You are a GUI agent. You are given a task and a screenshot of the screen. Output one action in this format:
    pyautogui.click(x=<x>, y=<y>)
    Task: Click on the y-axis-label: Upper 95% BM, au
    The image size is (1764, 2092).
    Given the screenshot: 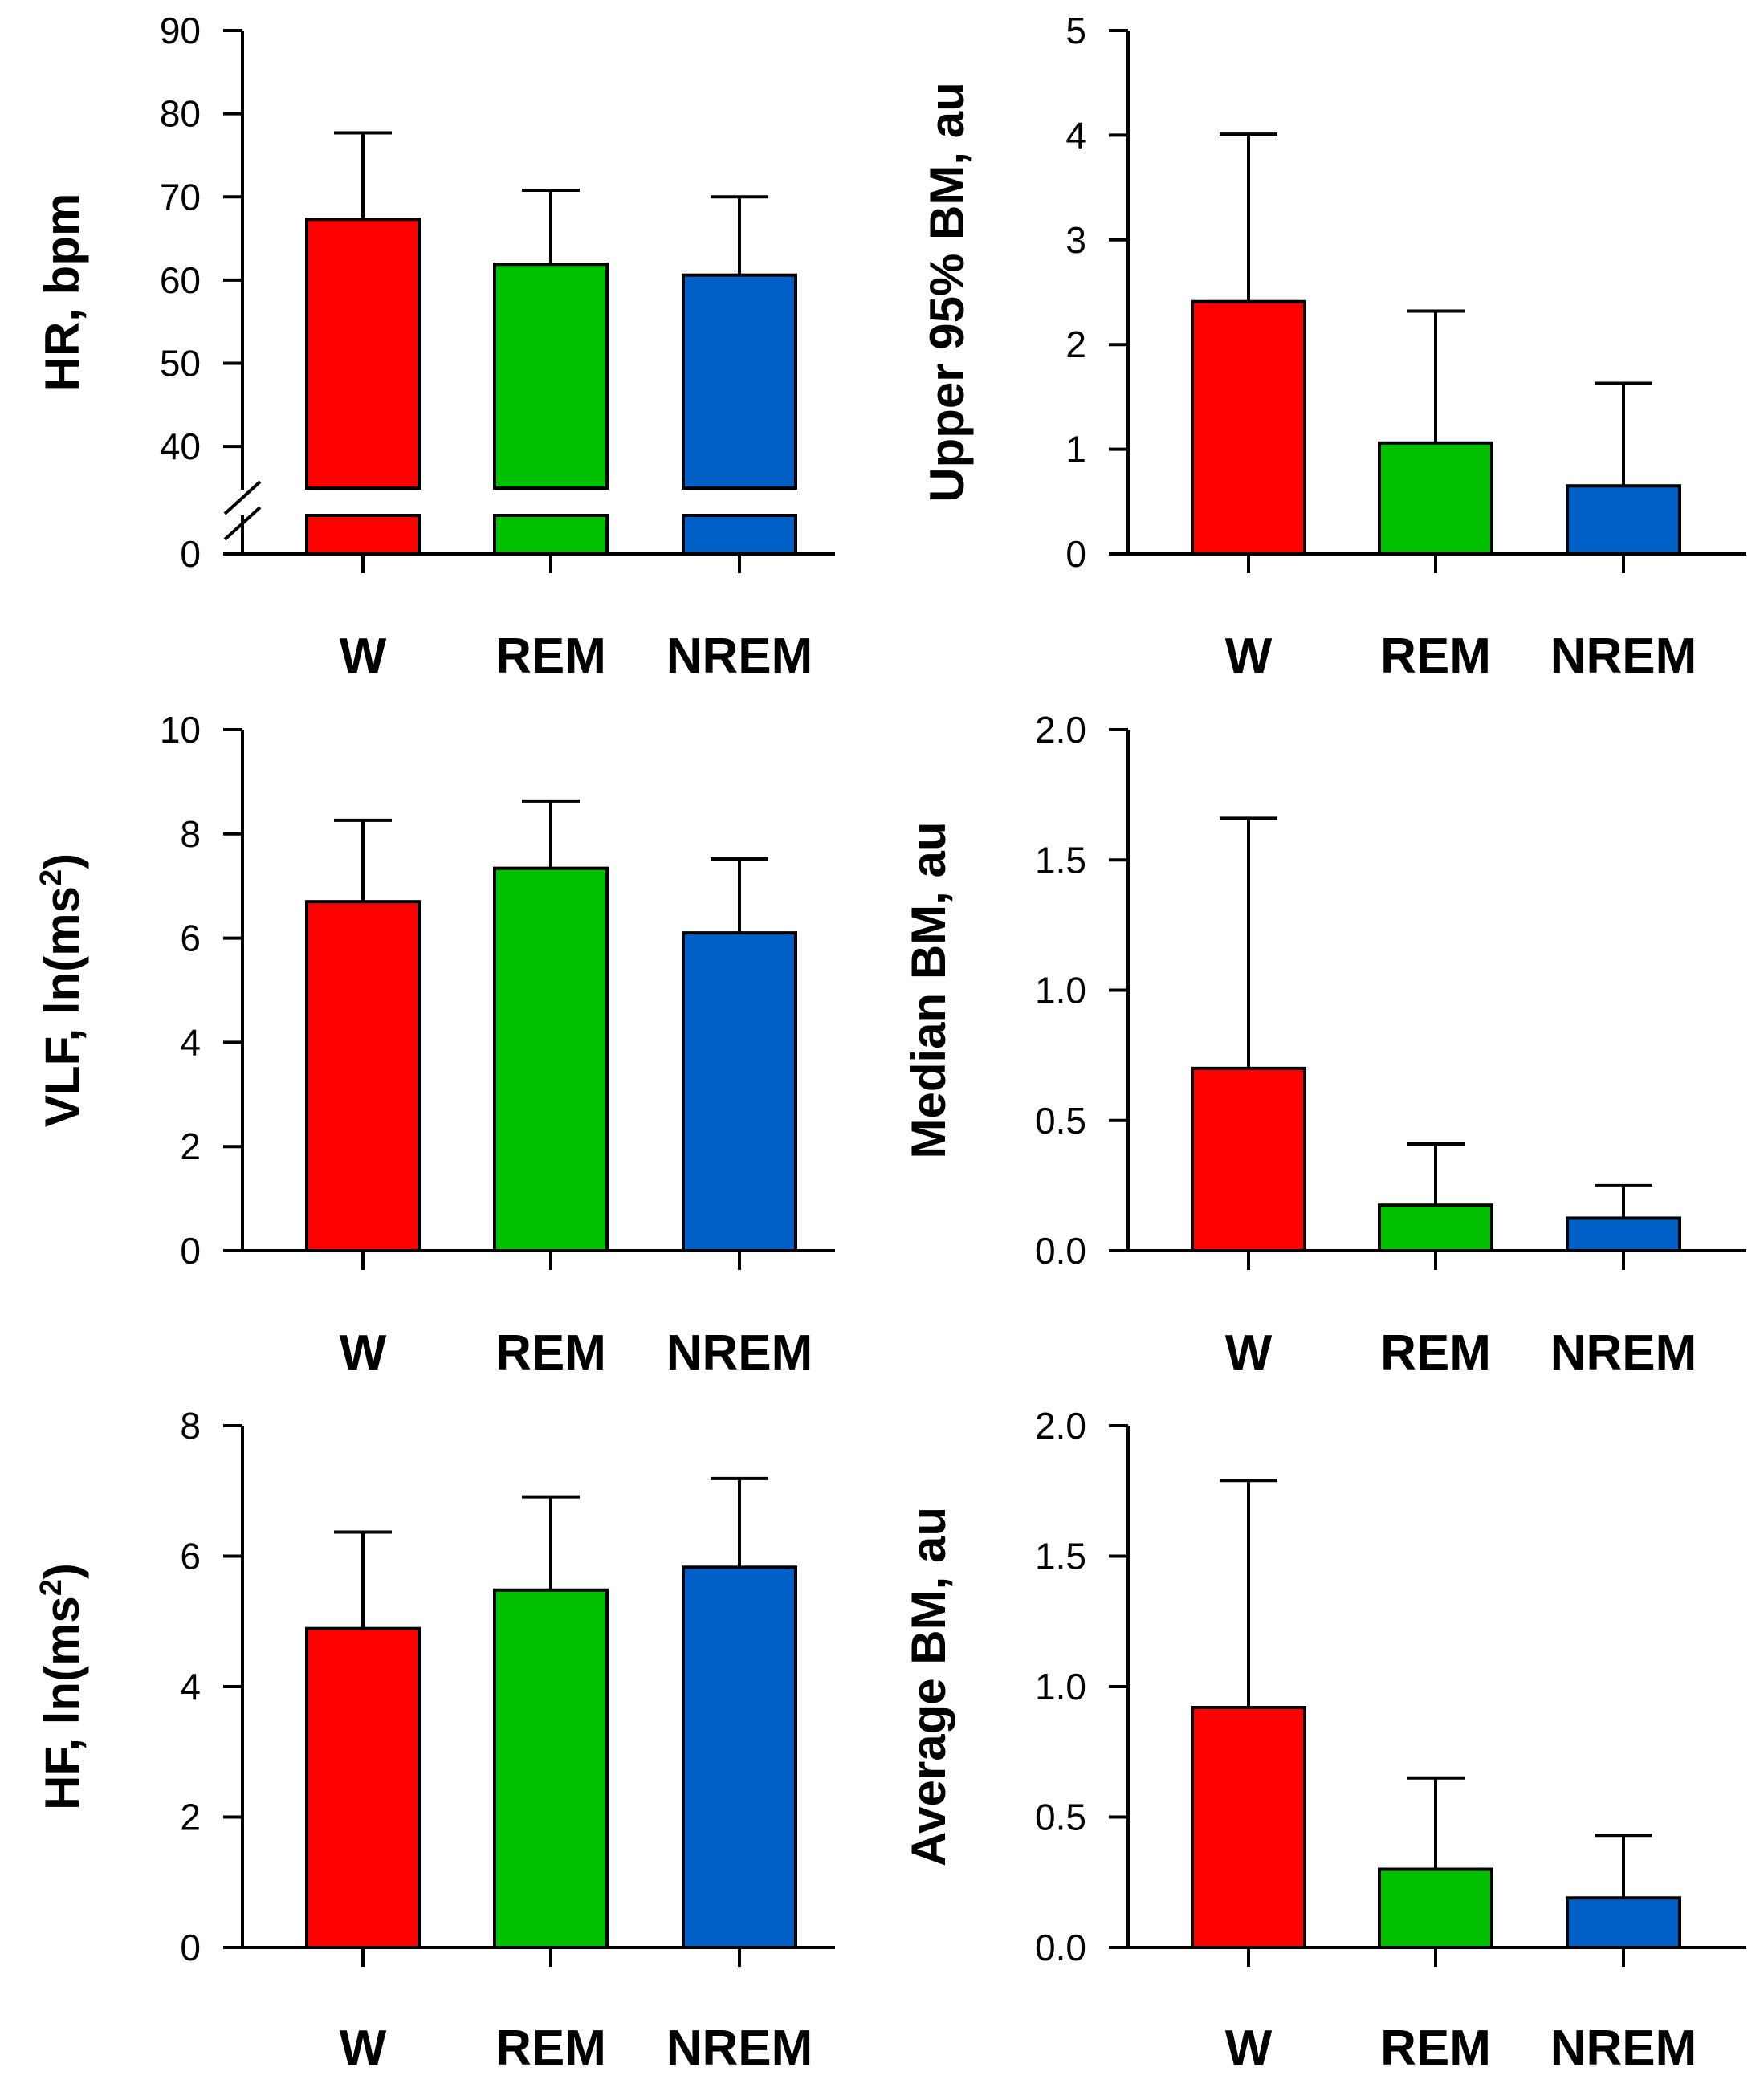 What is the action you would take?
    pyautogui.click(x=947, y=292)
    